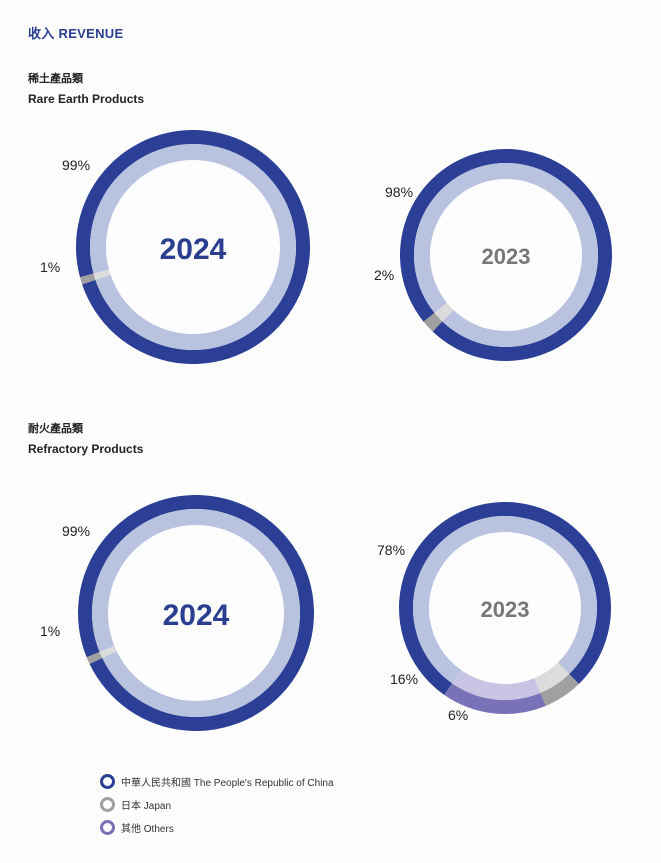 Image resolution: width=661 pixels, height=863 pixels. Describe the element at coordinates (107, 781) in the screenshot. I see `legend-swatch-china` at that location.